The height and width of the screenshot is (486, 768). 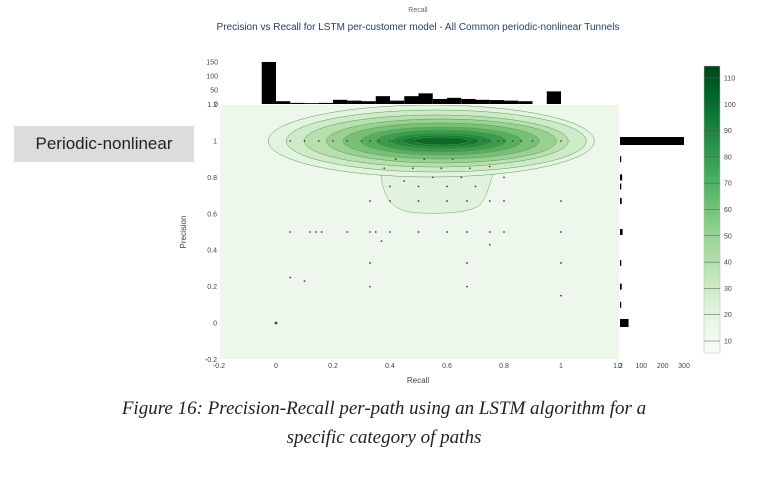 What do you see at coordinates (728, 263) in the screenshot?
I see `colorbar-tick-label: 40` at bounding box center [728, 263].